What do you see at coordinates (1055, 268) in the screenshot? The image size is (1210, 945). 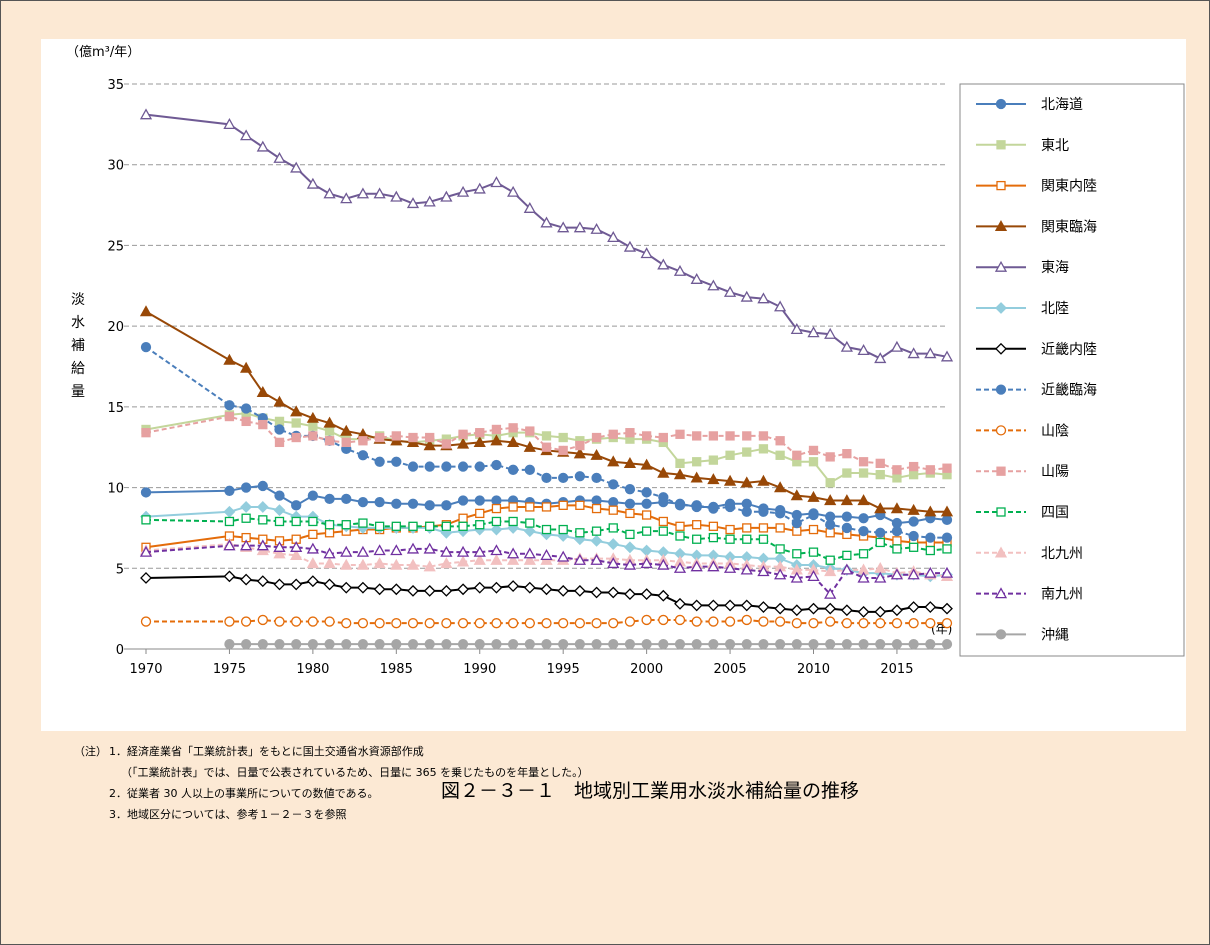 I see `legend-label: 東海` at bounding box center [1055, 268].